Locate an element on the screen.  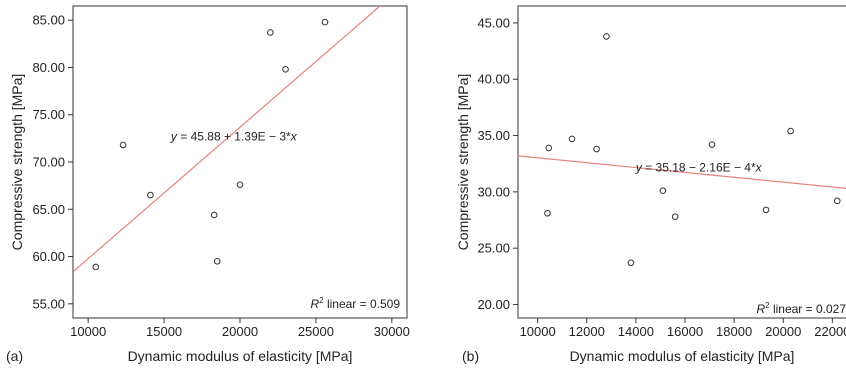
y-tick-label-b: 20.00 is located at coordinates (493, 304).